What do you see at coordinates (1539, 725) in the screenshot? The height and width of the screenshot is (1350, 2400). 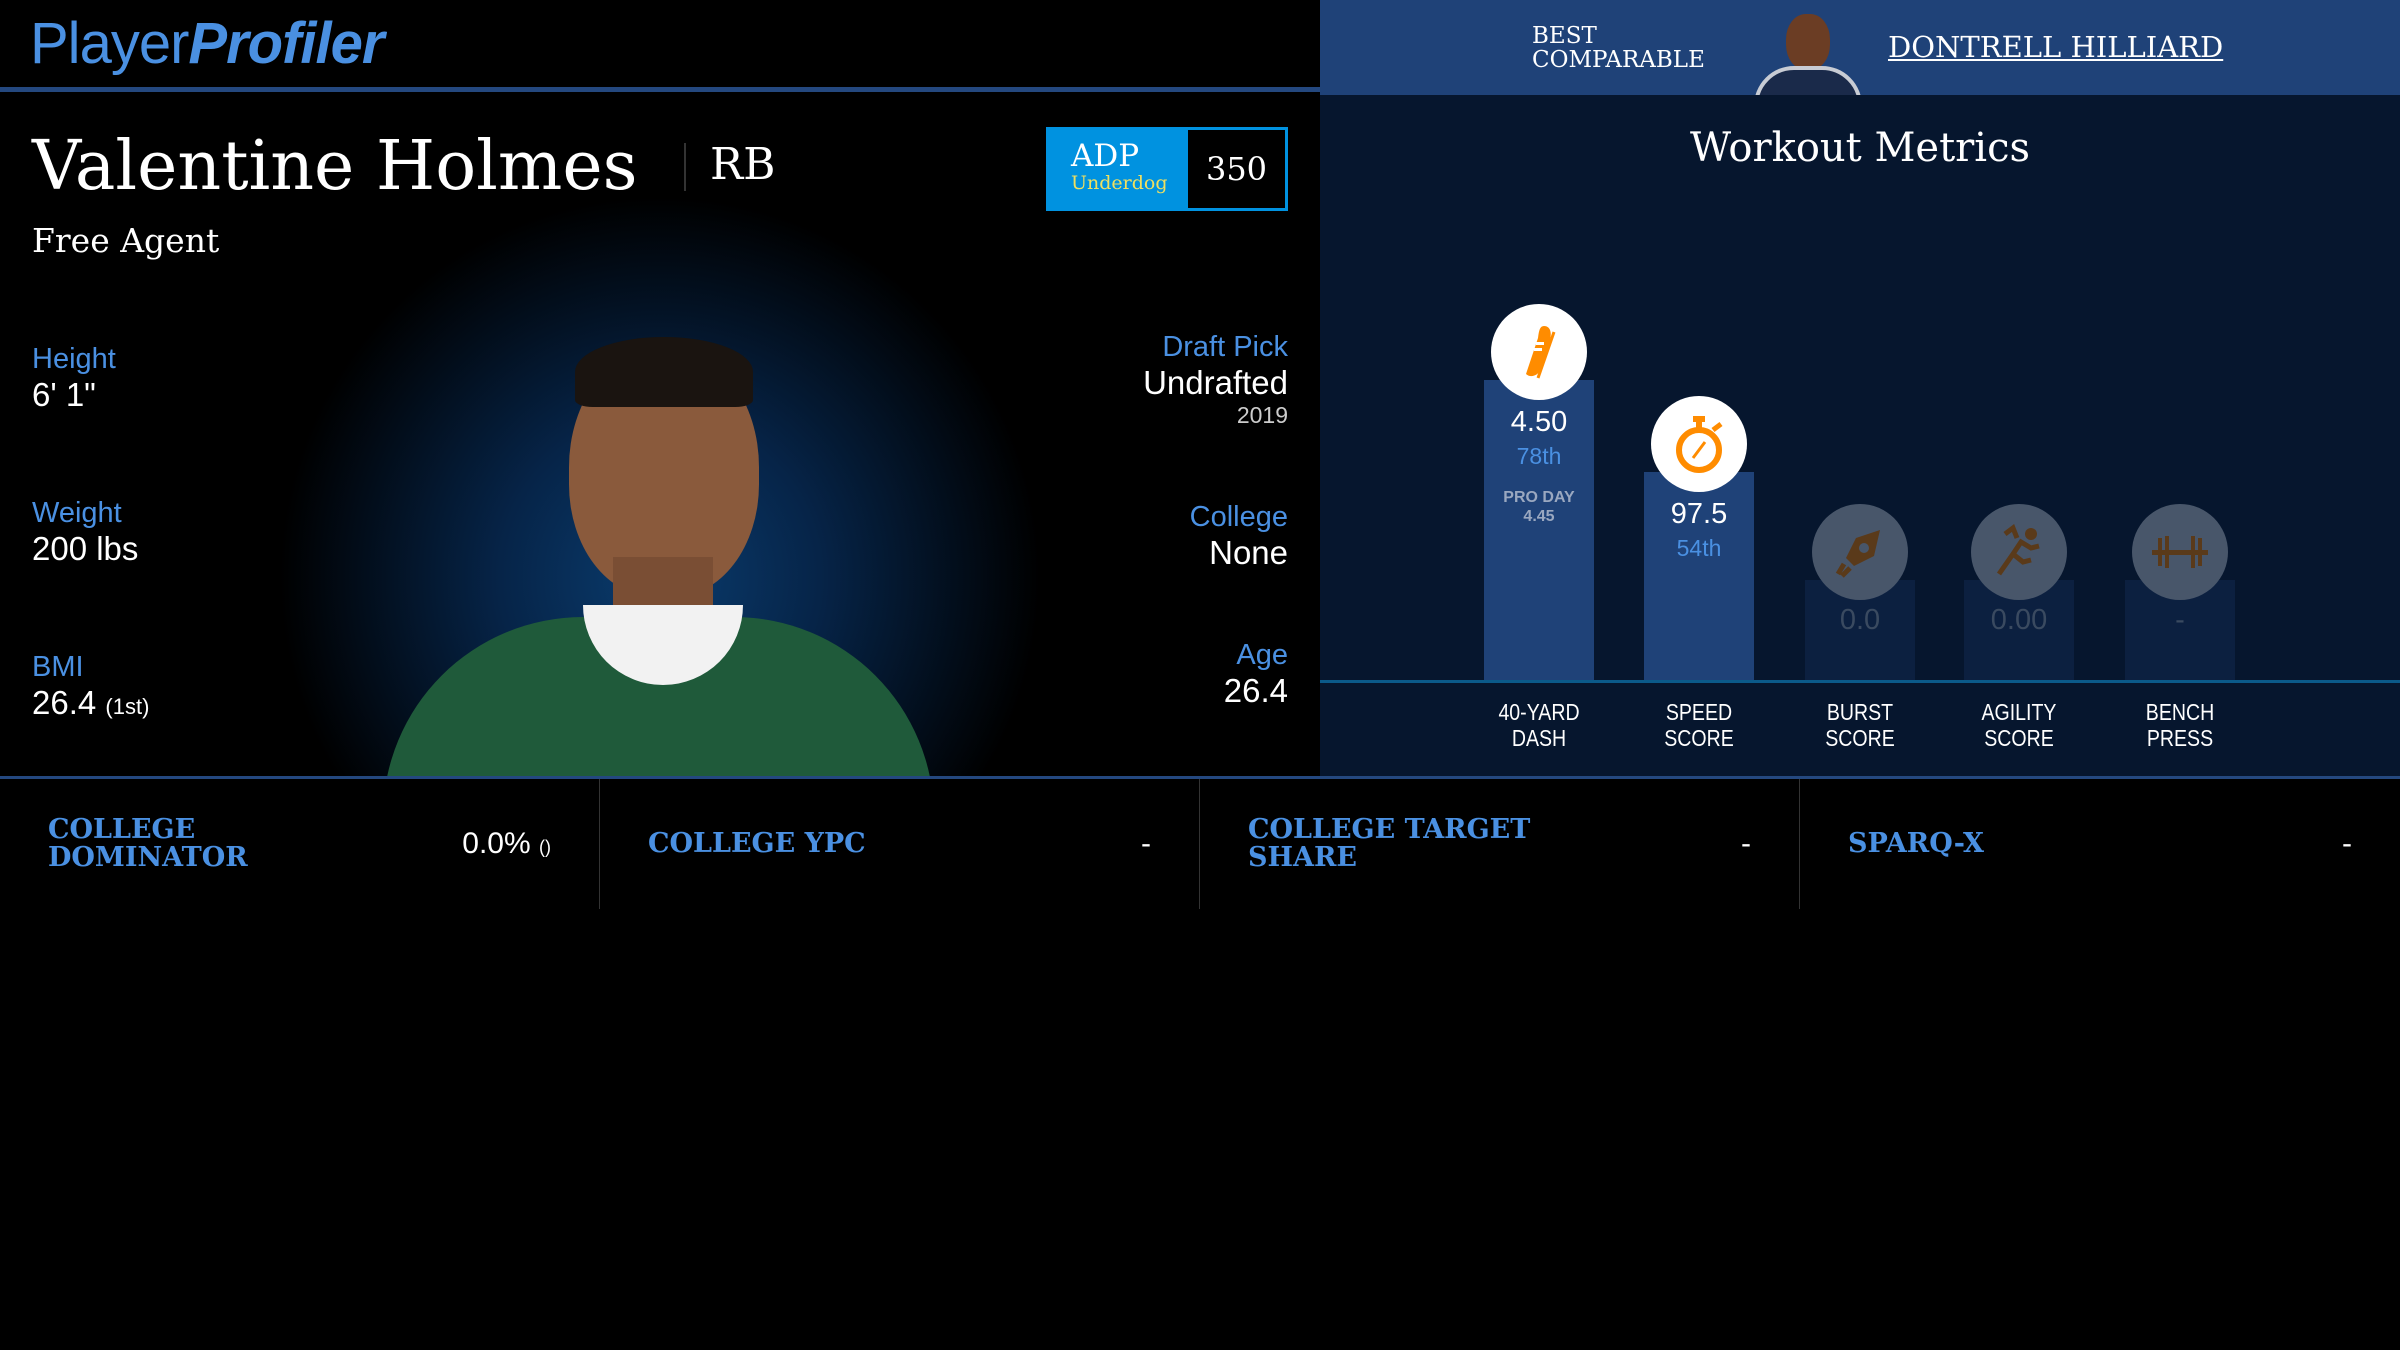 I see `metric-label: 40-YARD DASH` at bounding box center [1539, 725].